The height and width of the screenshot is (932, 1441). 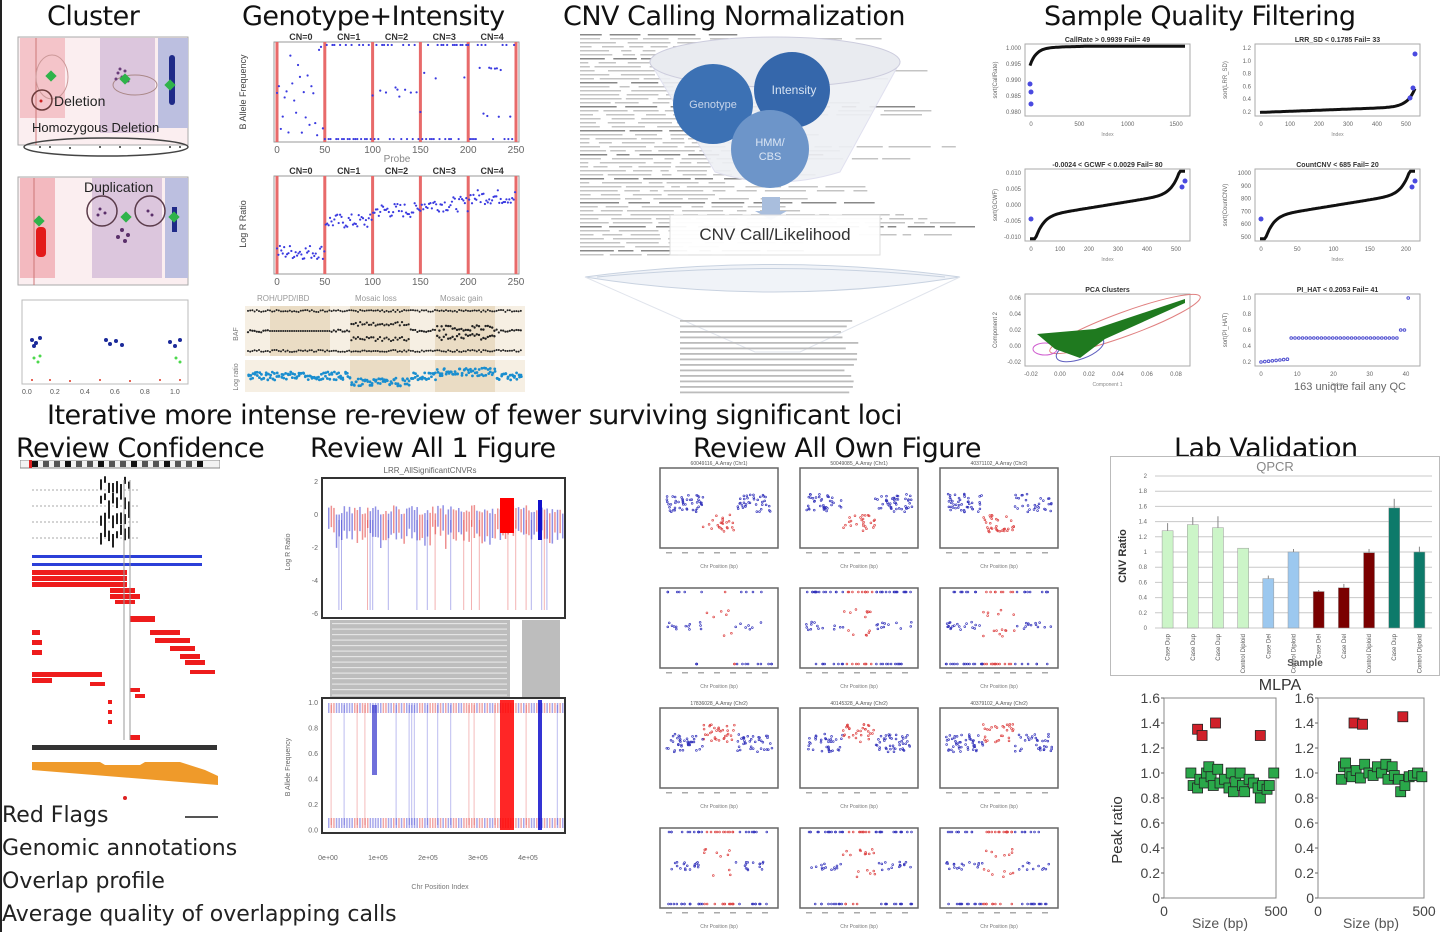 What do you see at coordinates (1276, 911) in the screenshot?
I see `mlpa-xtick: 500` at bounding box center [1276, 911].